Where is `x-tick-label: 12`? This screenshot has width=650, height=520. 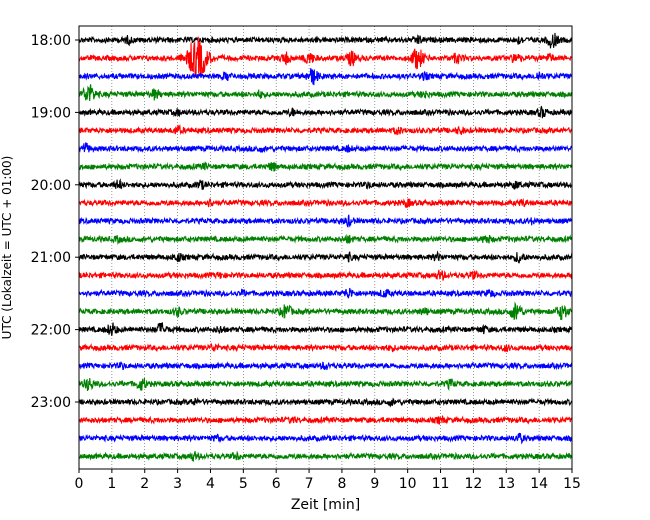
x-tick-label: 12 is located at coordinates (473, 484).